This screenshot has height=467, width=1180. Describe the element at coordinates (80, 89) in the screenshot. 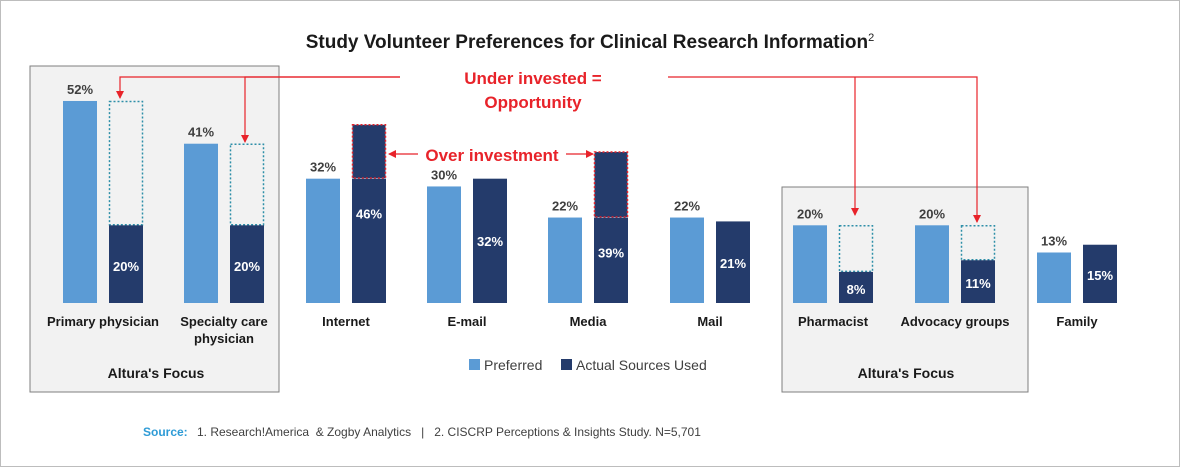

I see `value-label-preferred-primary-physician: 52%` at that location.